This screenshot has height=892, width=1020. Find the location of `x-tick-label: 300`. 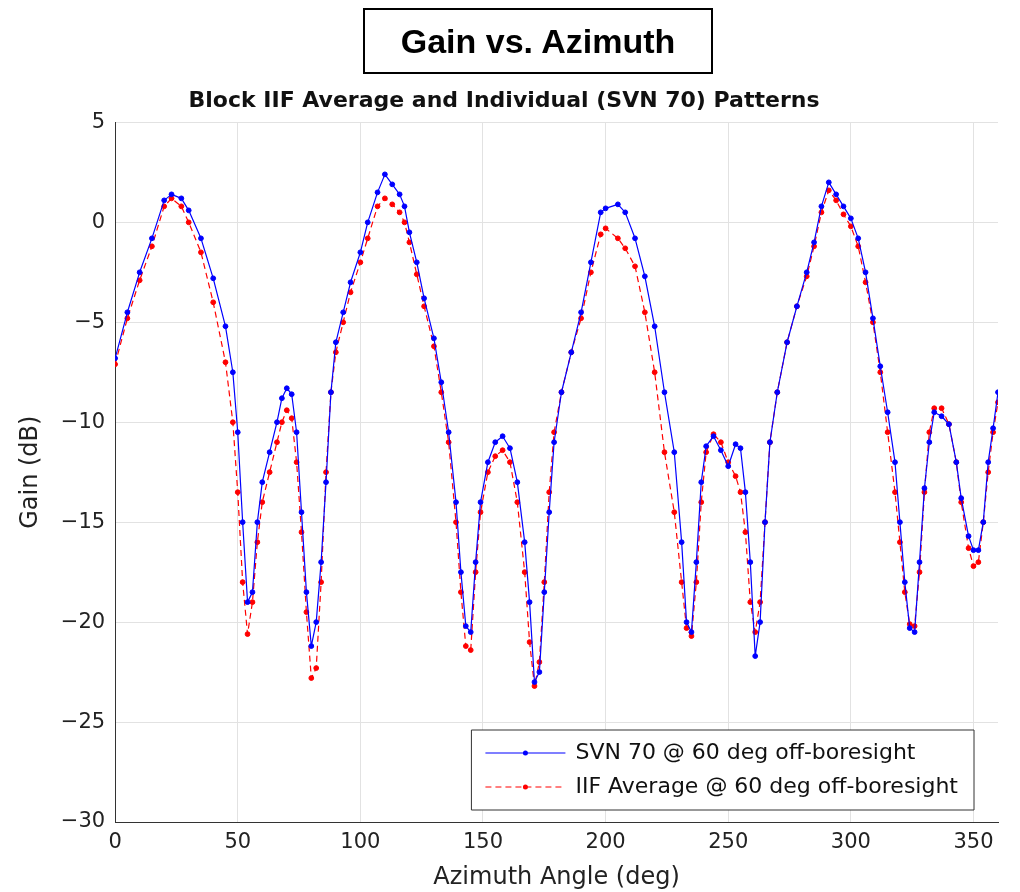

x-tick-label: 300 is located at coordinates (850, 841).